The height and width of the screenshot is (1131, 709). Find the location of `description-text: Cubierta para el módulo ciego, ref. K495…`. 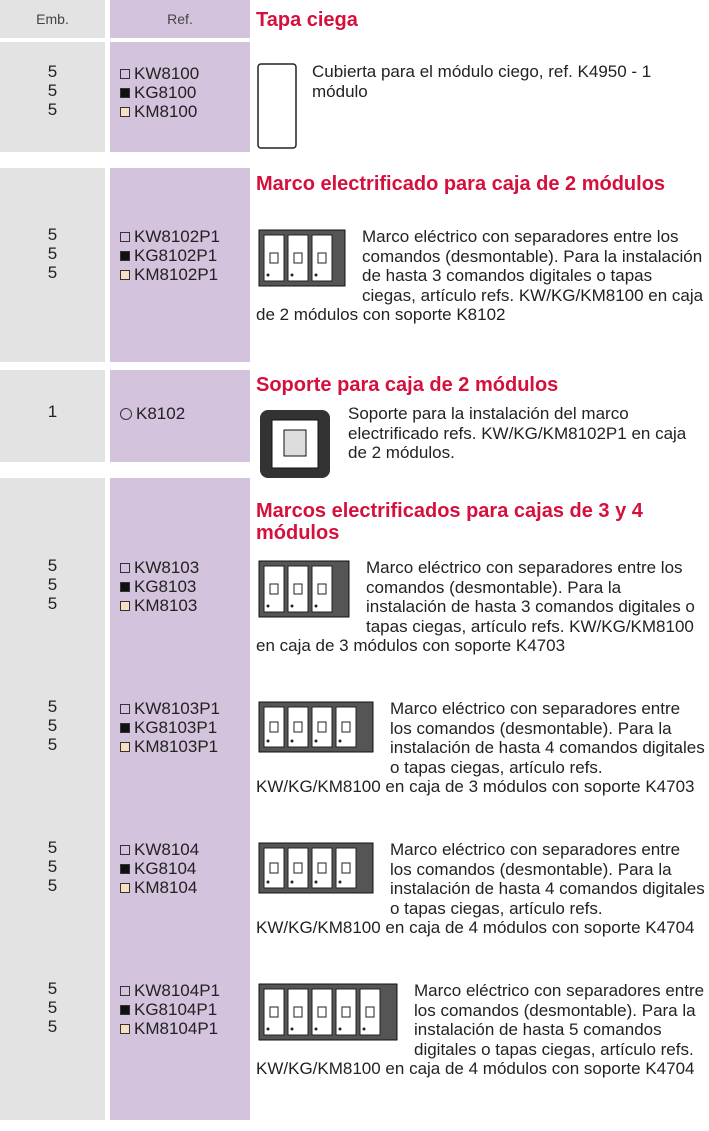

description-text: Cubierta para el módulo ciego, ref. K495… is located at coordinates (482, 81).